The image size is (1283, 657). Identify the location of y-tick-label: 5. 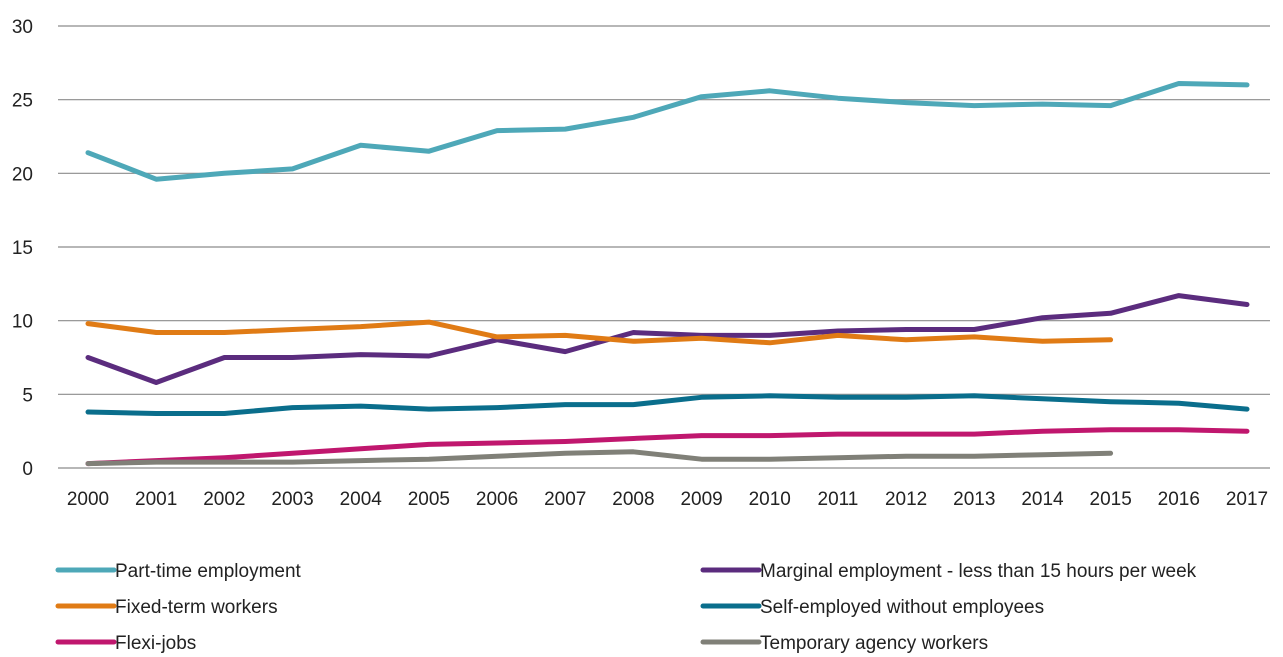
(27, 395).